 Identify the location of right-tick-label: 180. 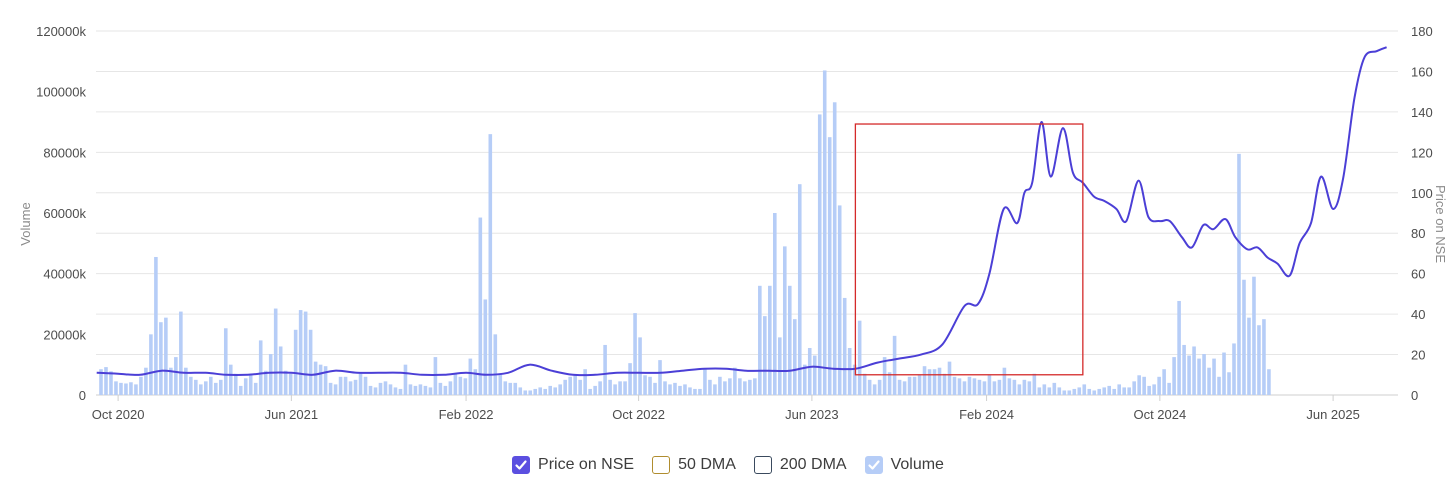
(1422, 31).